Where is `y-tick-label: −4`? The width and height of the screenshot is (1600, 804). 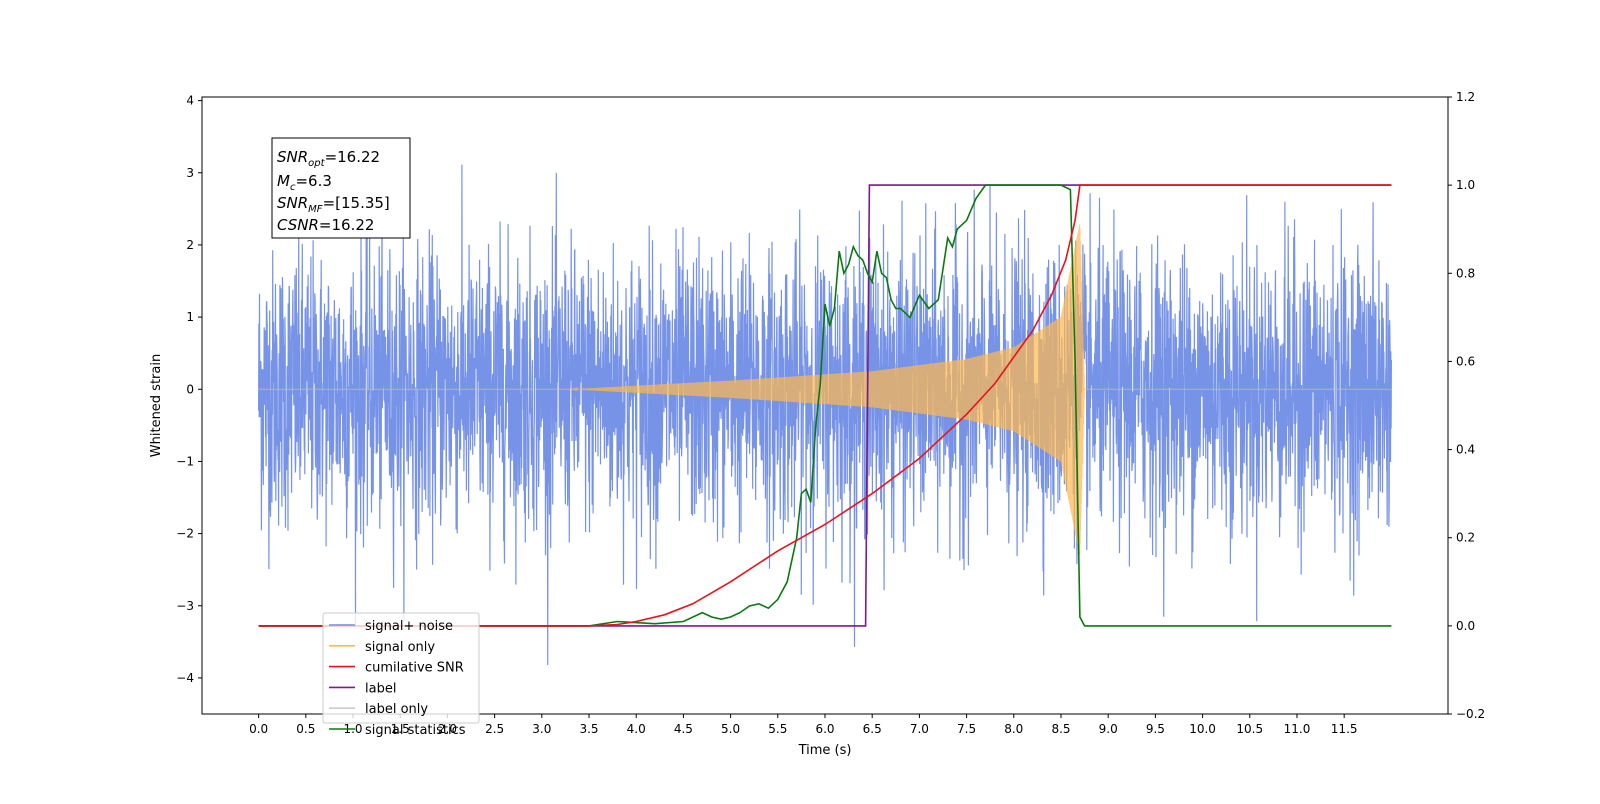 y-tick-label: −4 is located at coordinates (185, 678).